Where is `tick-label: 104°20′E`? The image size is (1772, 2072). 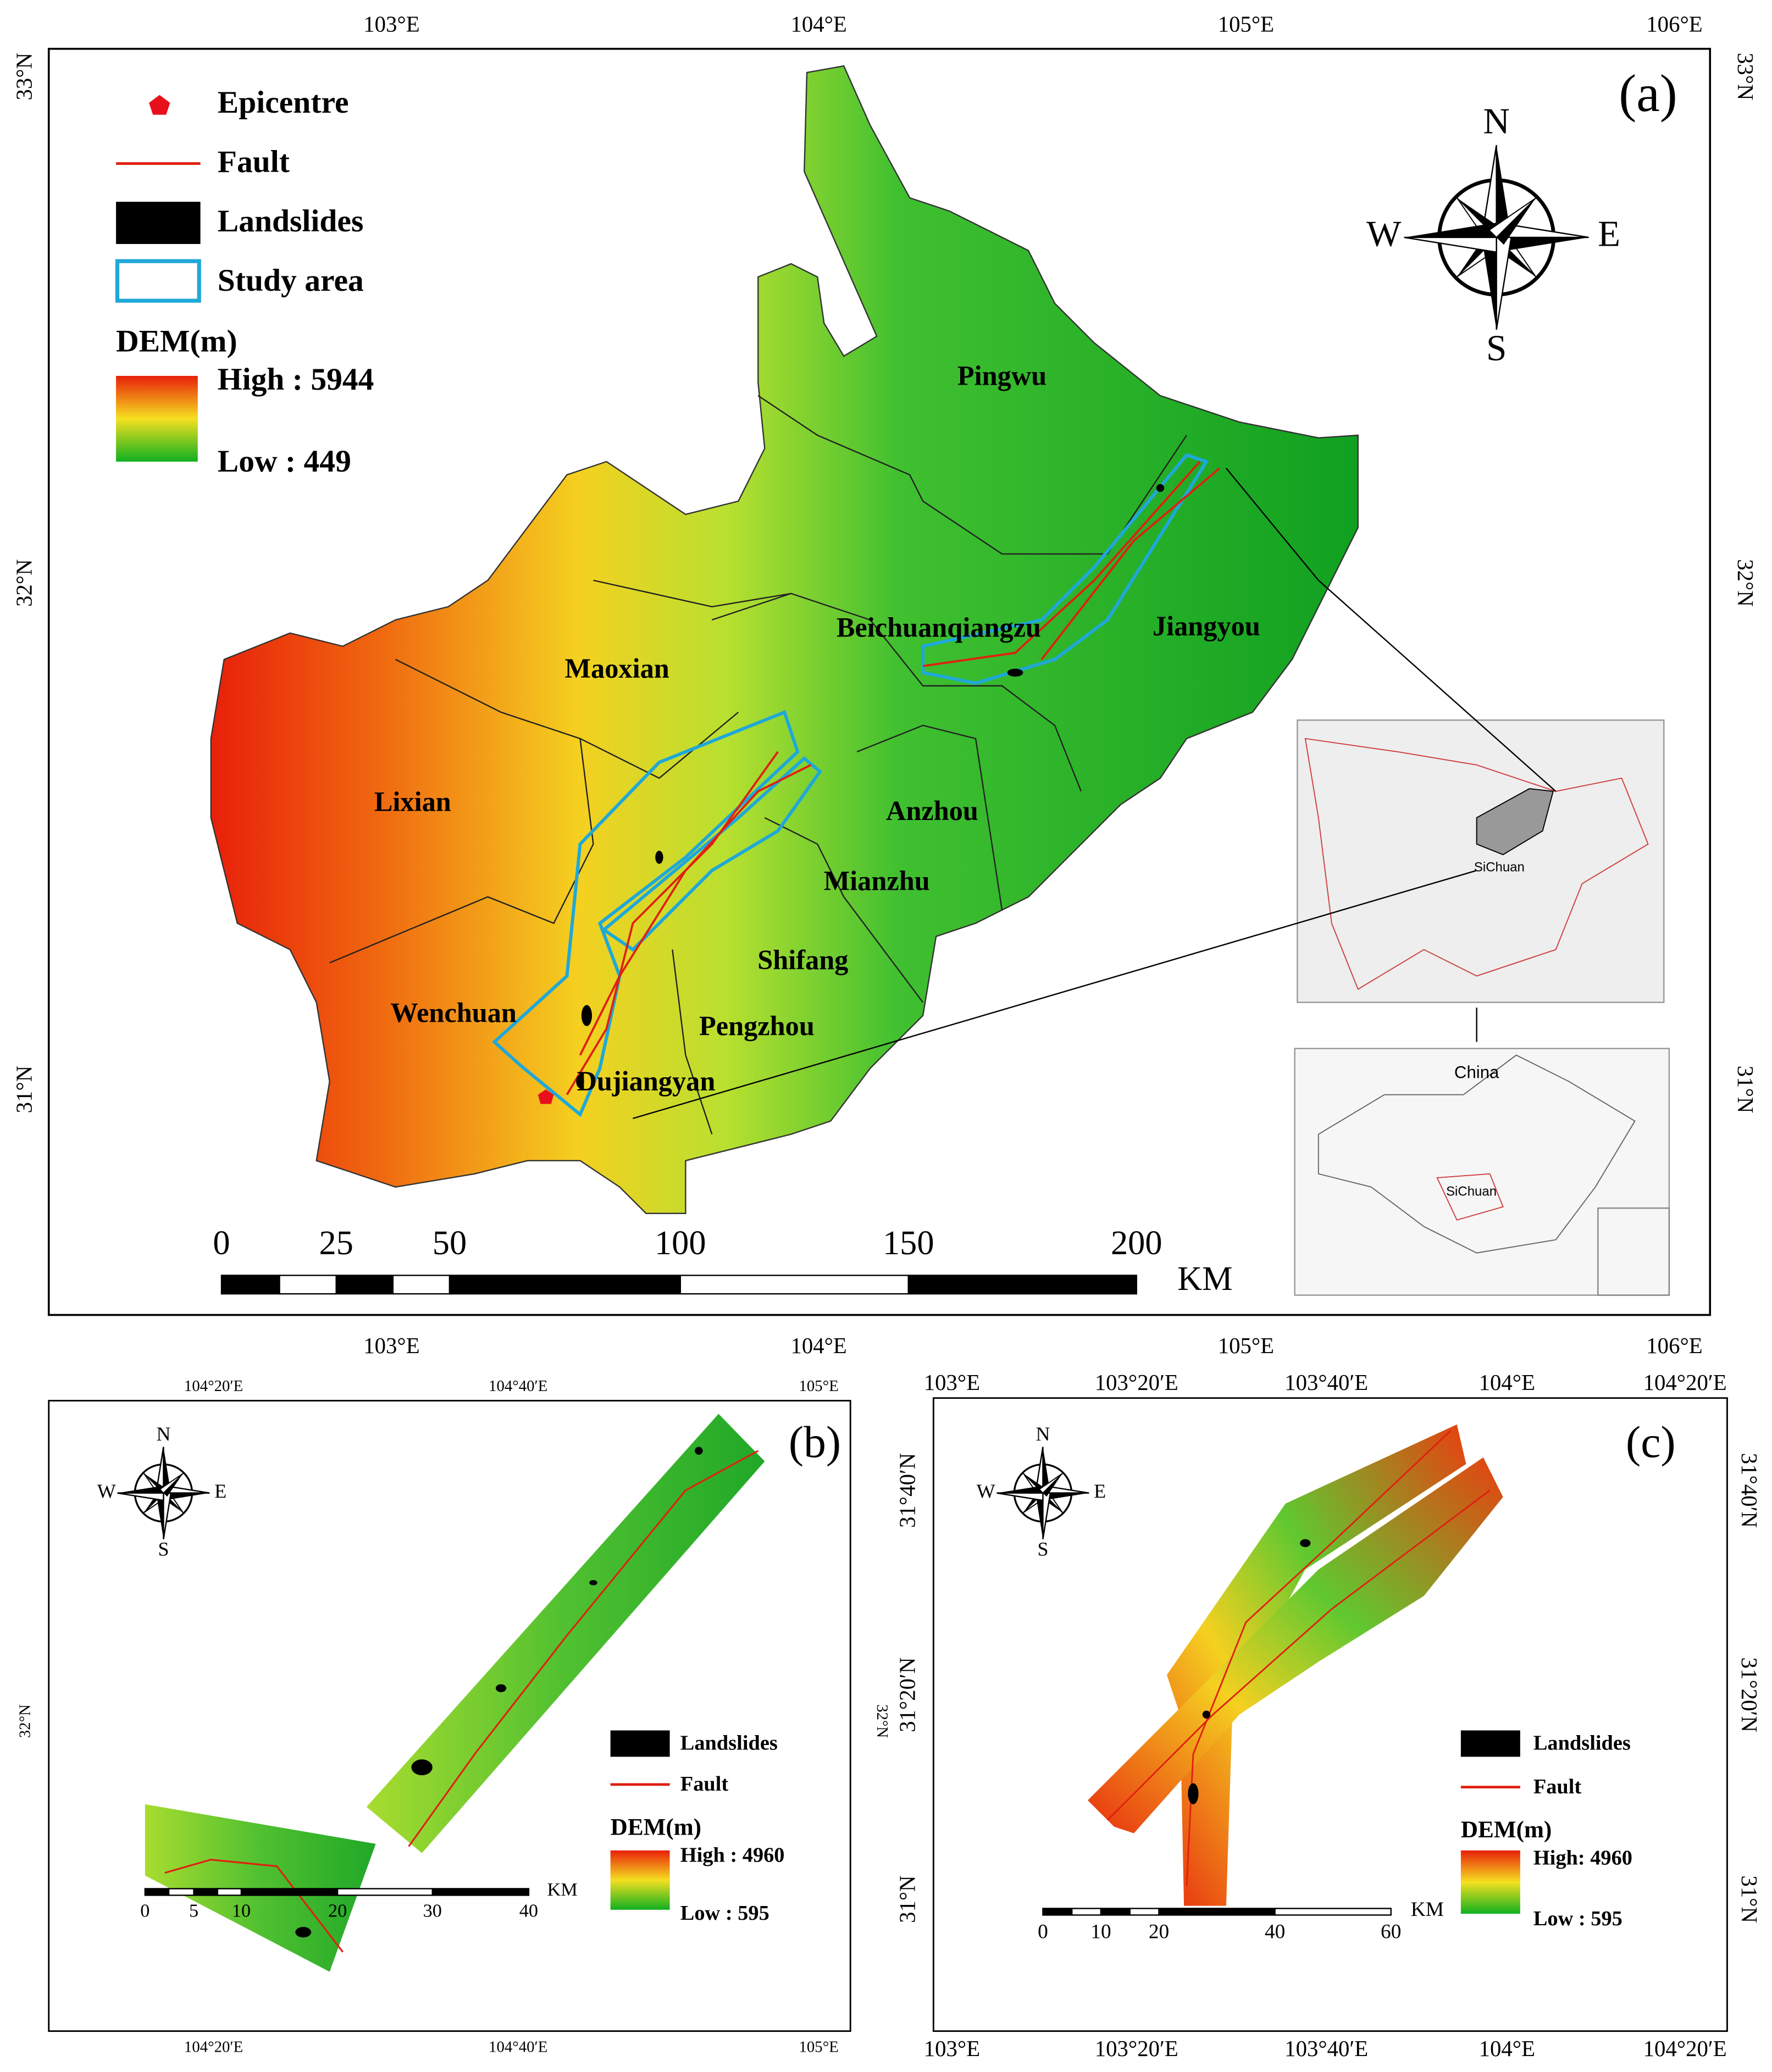
tick-label: 104°20′E is located at coordinates (213, 1386).